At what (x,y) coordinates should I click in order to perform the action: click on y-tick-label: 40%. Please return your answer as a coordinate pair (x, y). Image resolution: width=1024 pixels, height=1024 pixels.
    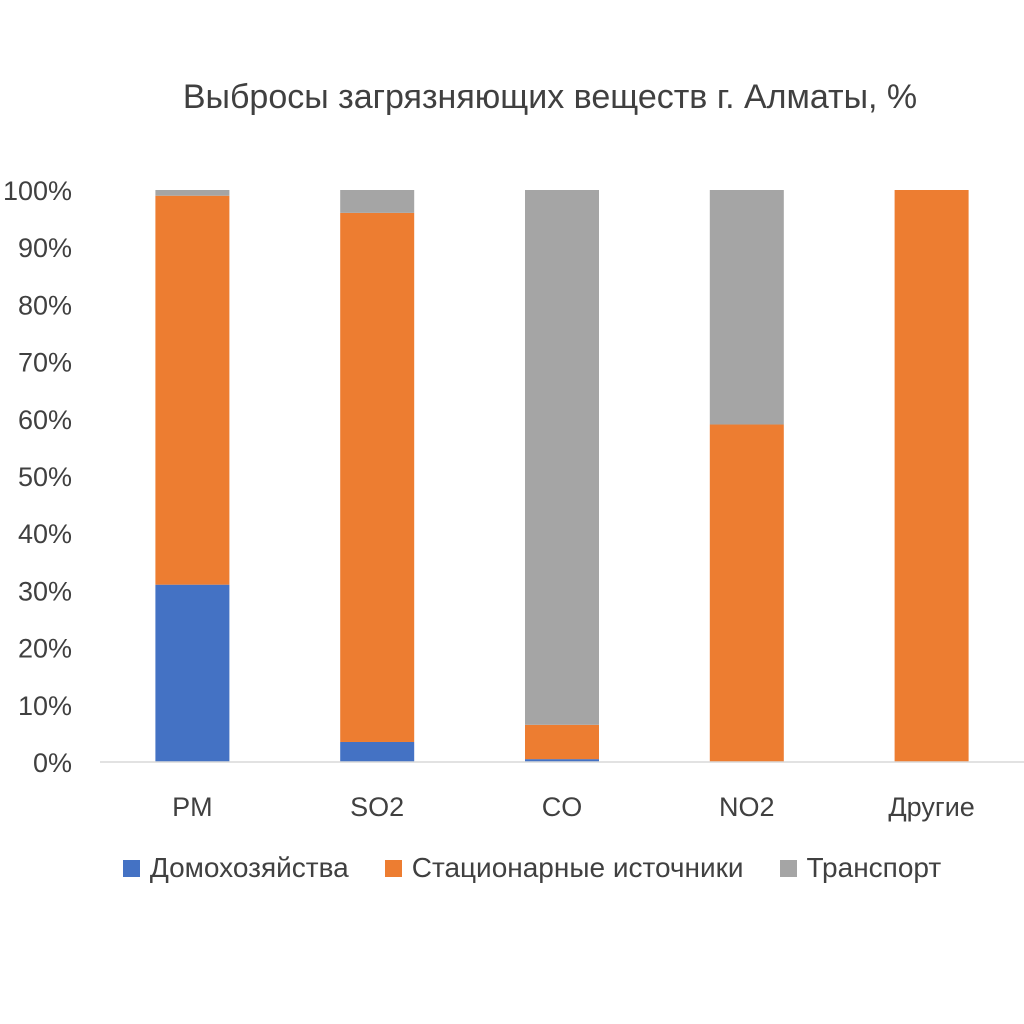
    Looking at the image, I should click on (45, 534).